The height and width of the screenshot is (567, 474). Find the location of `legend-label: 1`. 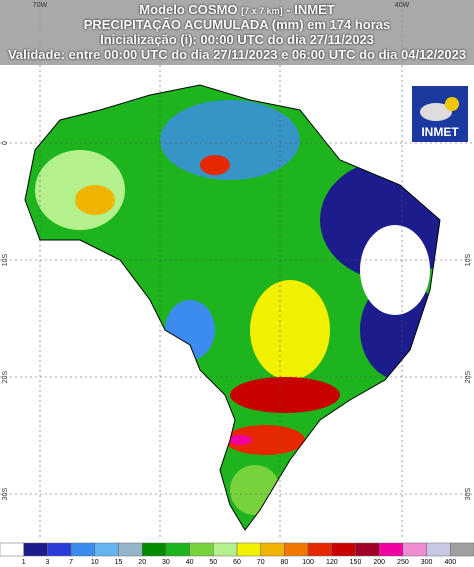

legend-label: 1 is located at coordinates (24, 562).